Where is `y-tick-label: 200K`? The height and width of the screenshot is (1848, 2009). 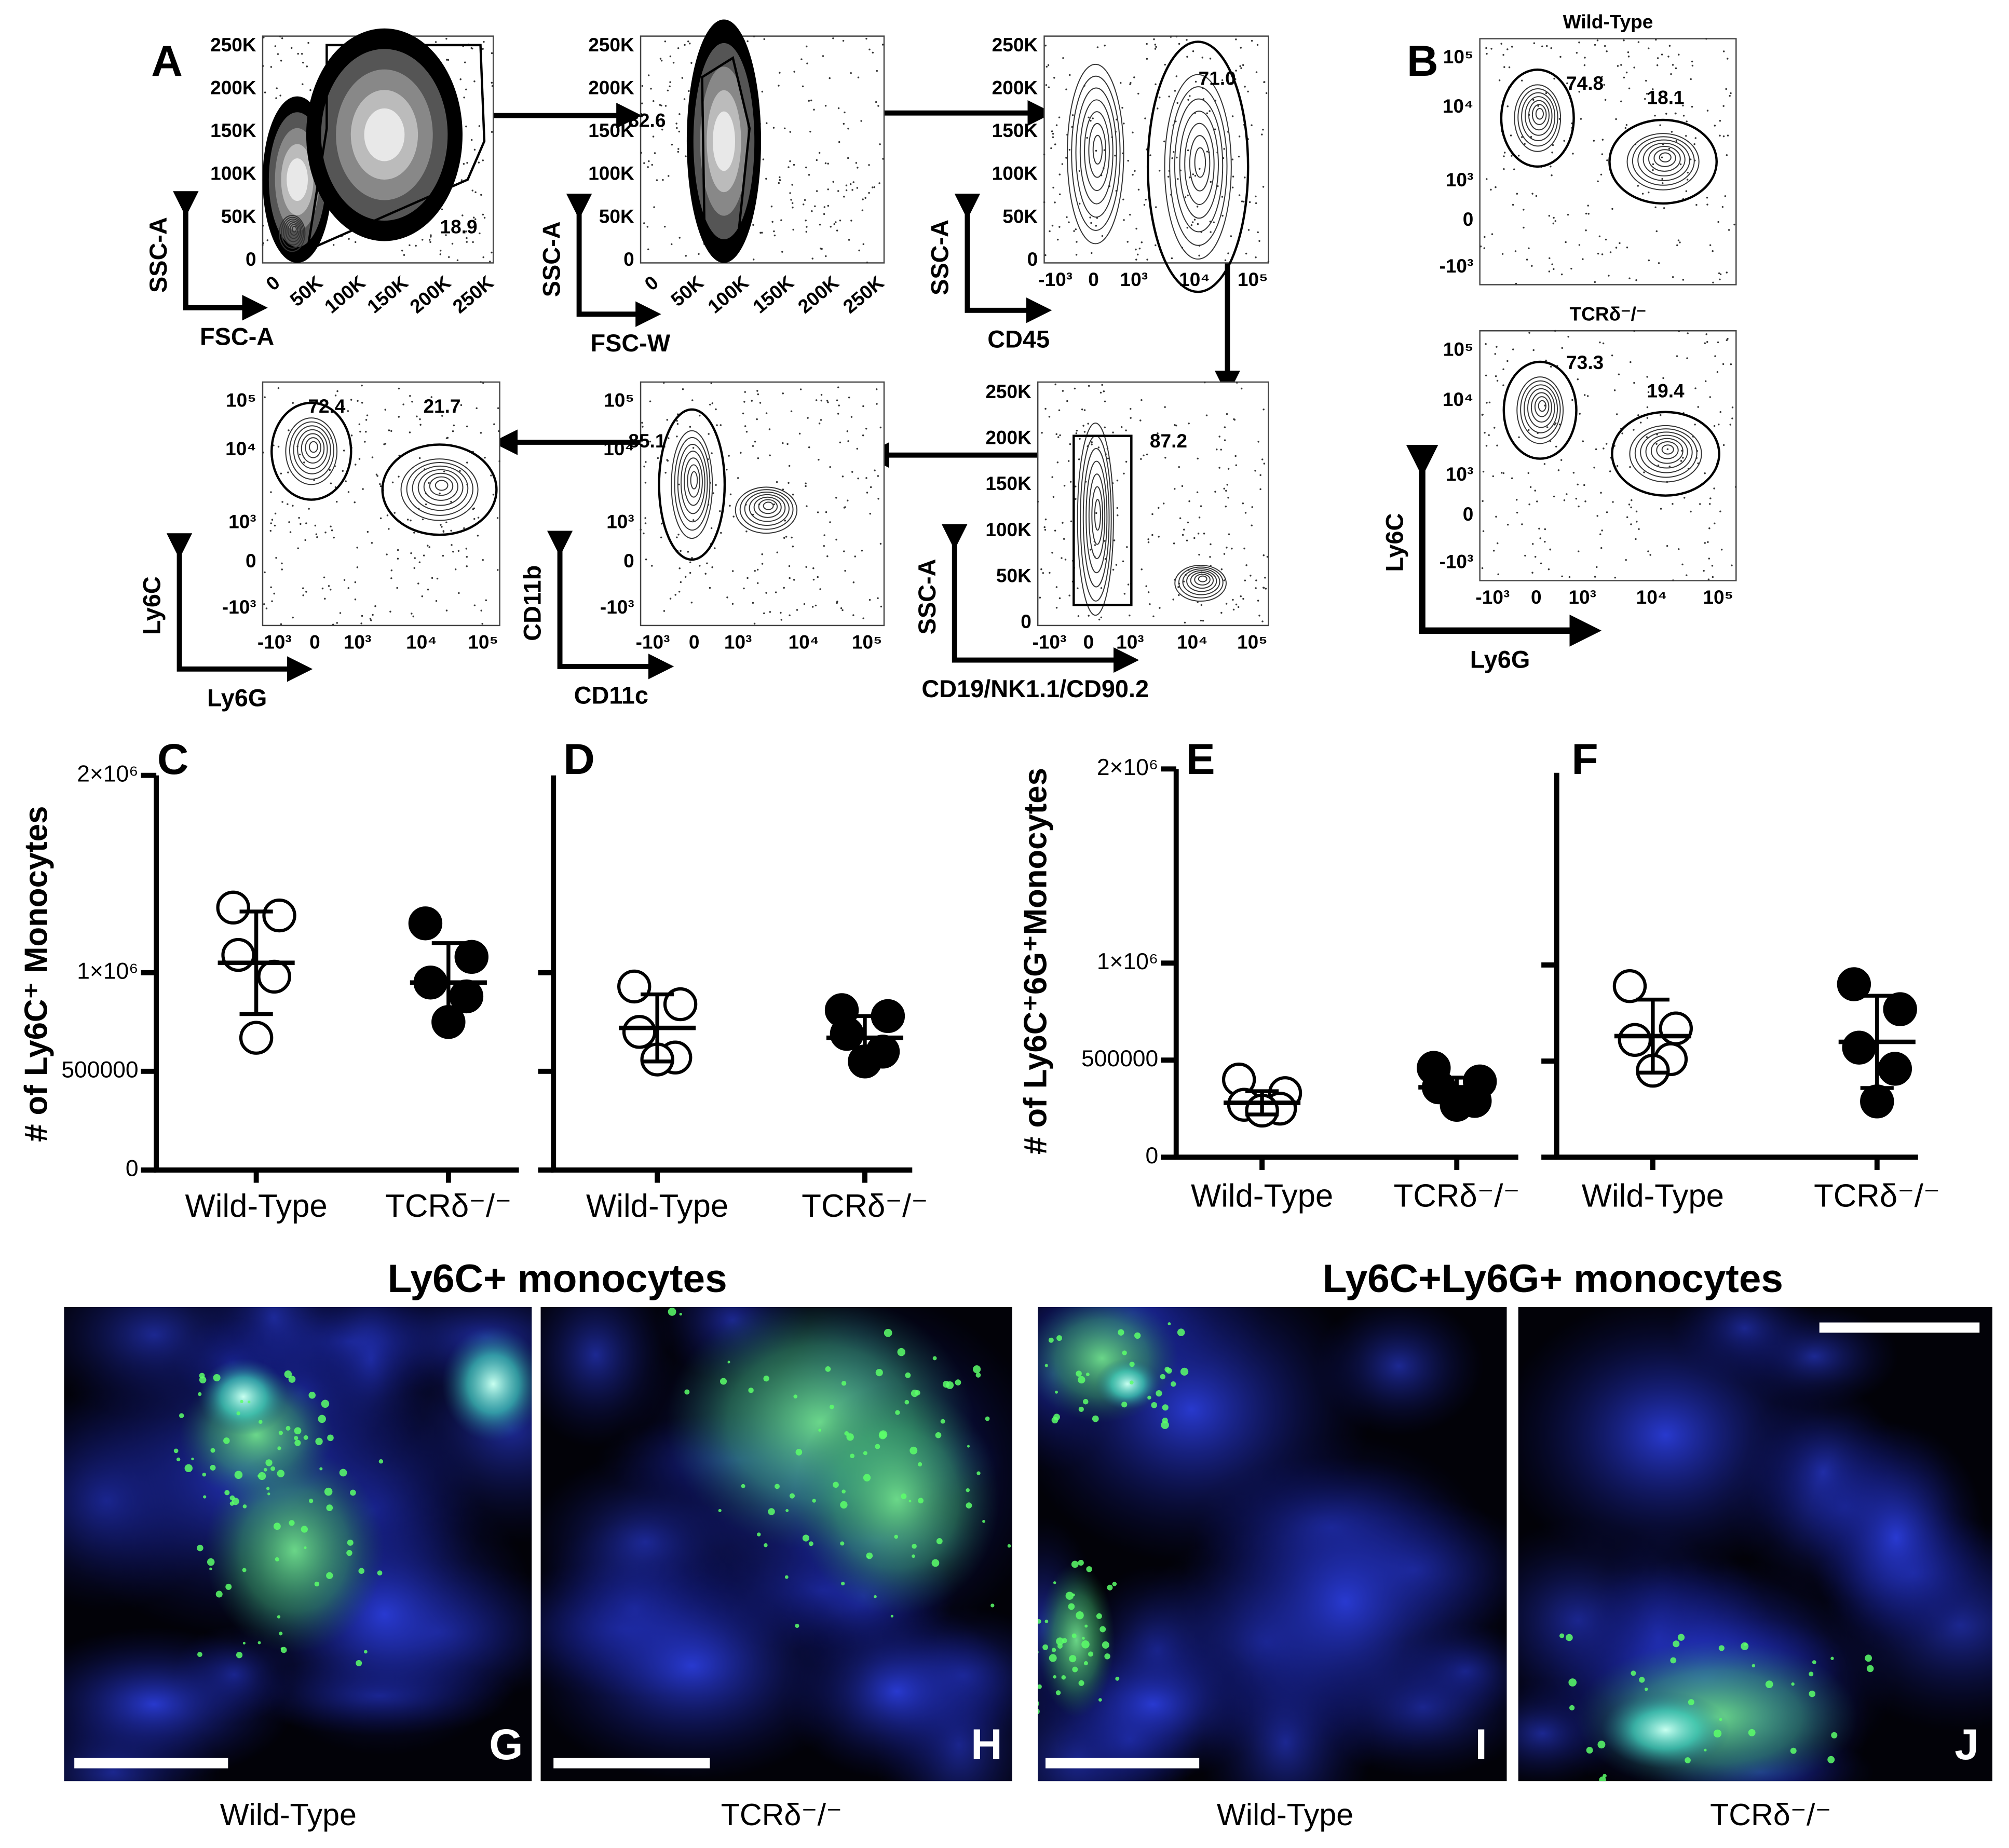 y-tick-label: 200K is located at coordinates (233, 88).